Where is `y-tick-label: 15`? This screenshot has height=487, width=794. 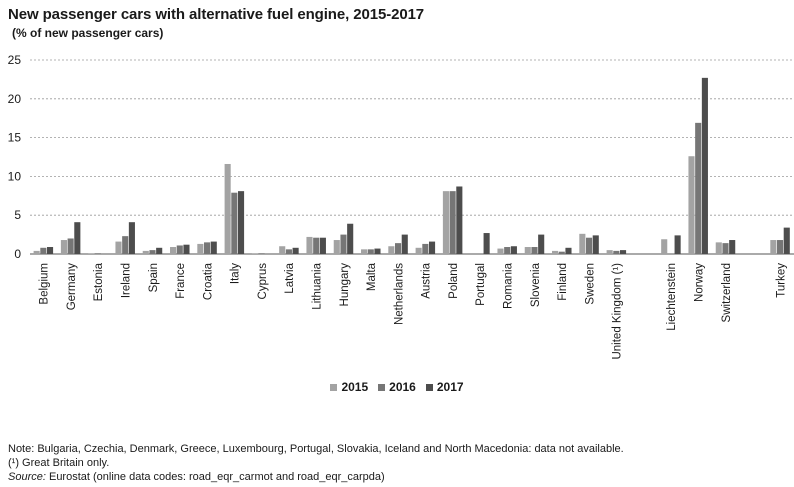 y-tick-label: 15 is located at coordinates (15, 138).